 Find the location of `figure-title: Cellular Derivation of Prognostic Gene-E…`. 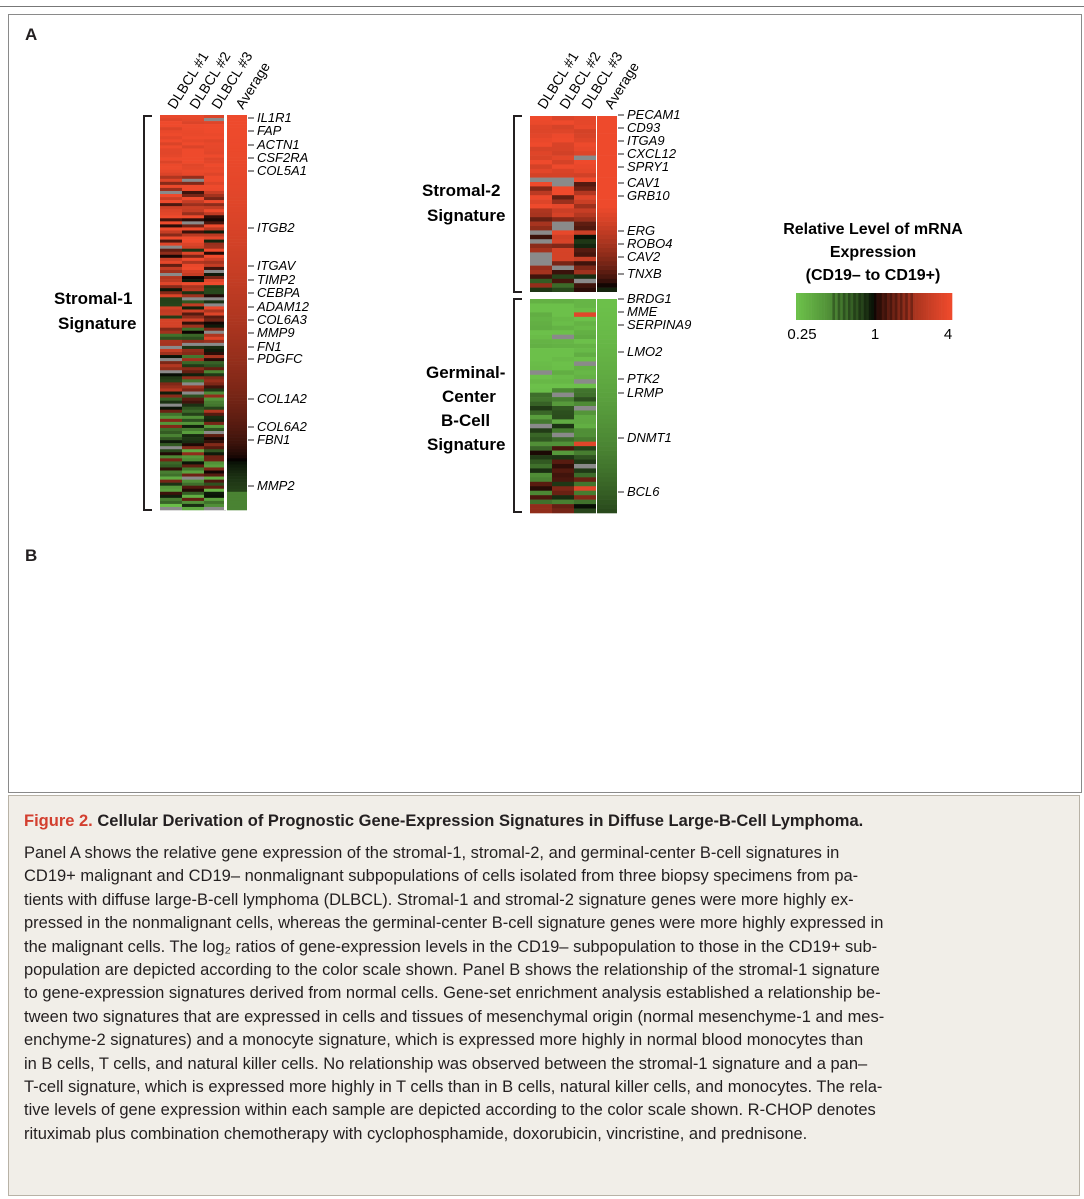

figure-title: Cellular Derivation of Prognostic Gene-E… is located at coordinates (480, 821).